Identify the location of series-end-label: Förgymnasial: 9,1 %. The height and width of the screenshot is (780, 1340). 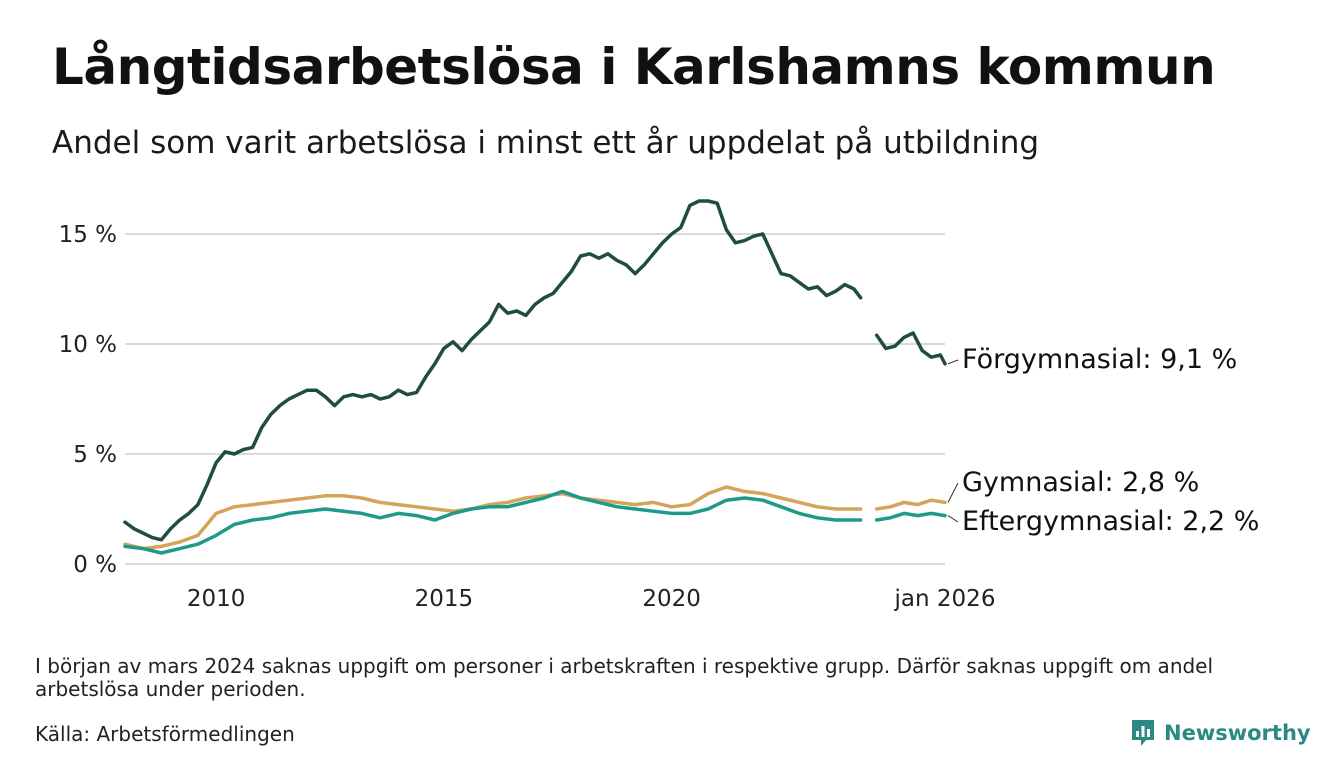
(1099, 359).